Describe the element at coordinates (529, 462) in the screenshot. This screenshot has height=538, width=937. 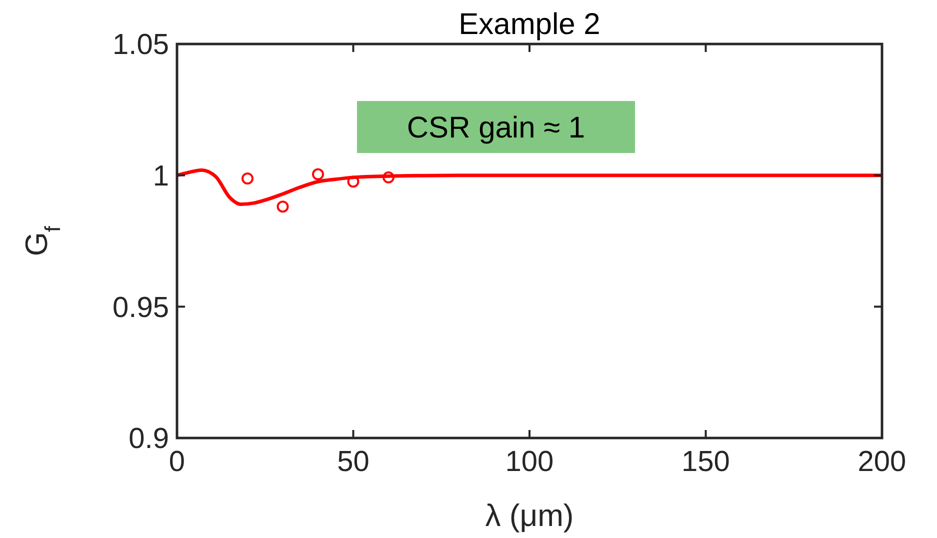
I see `x-tick-label: 100` at that location.